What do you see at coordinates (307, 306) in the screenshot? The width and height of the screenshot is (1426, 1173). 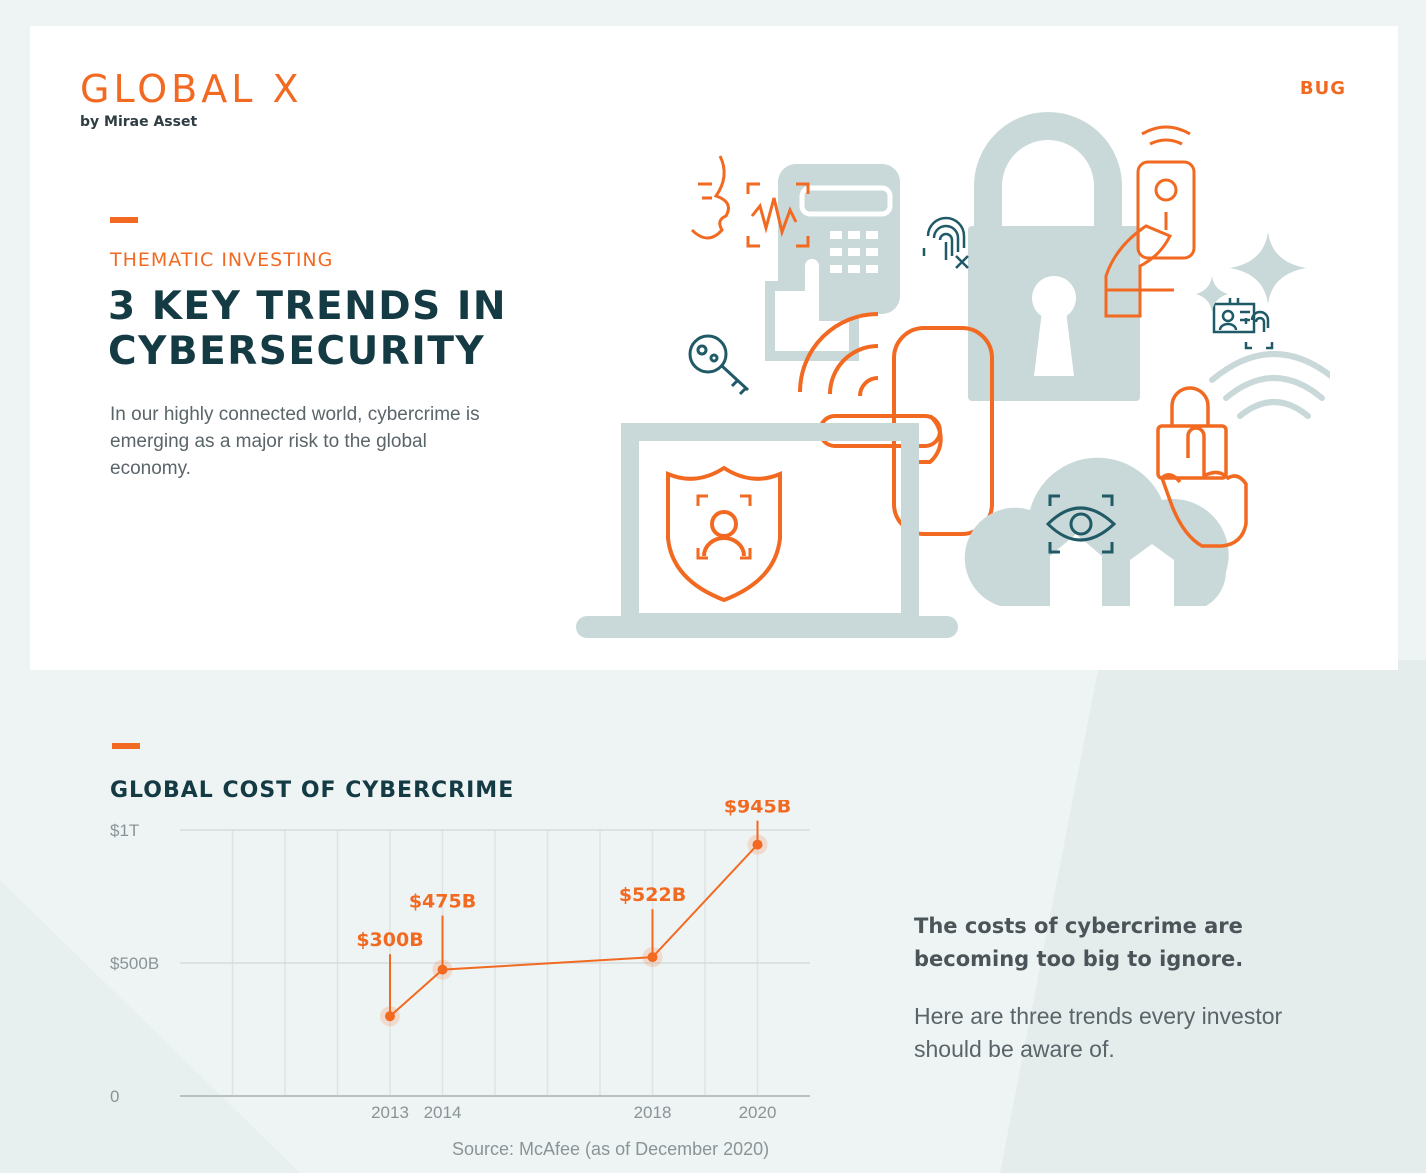 I see `page-title-line1: 3 KEY TRENDS IN` at bounding box center [307, 306].